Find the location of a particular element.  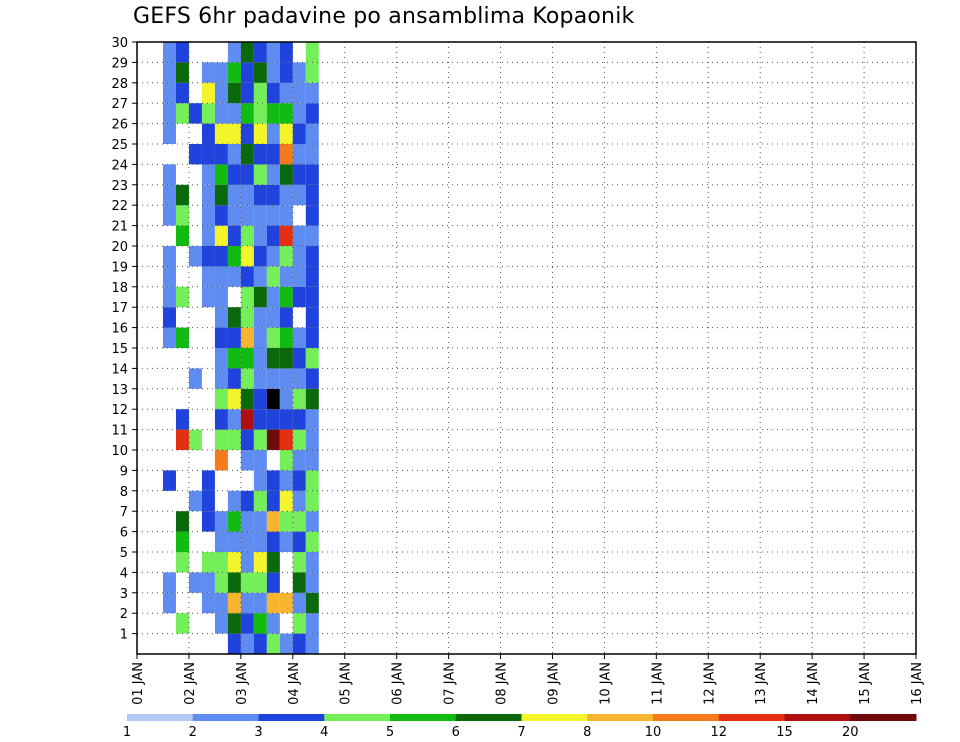

colorbar-label: 5 is located at coordinates (390, 732).